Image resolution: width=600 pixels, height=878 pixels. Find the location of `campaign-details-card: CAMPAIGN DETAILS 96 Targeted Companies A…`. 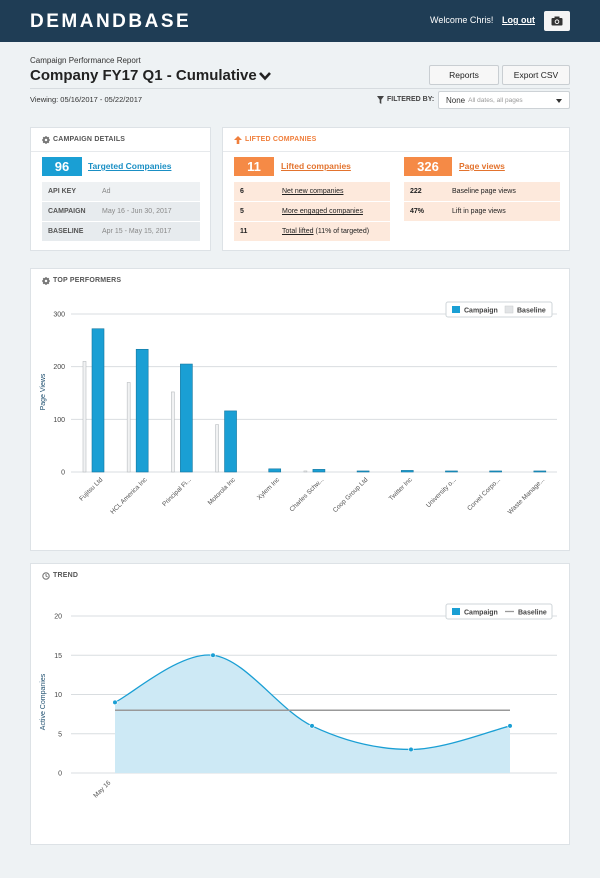

campaign-details-card: CAMPAIGN DETAILS 96 Targeted Companies A… is located at coordinates (120, 189).